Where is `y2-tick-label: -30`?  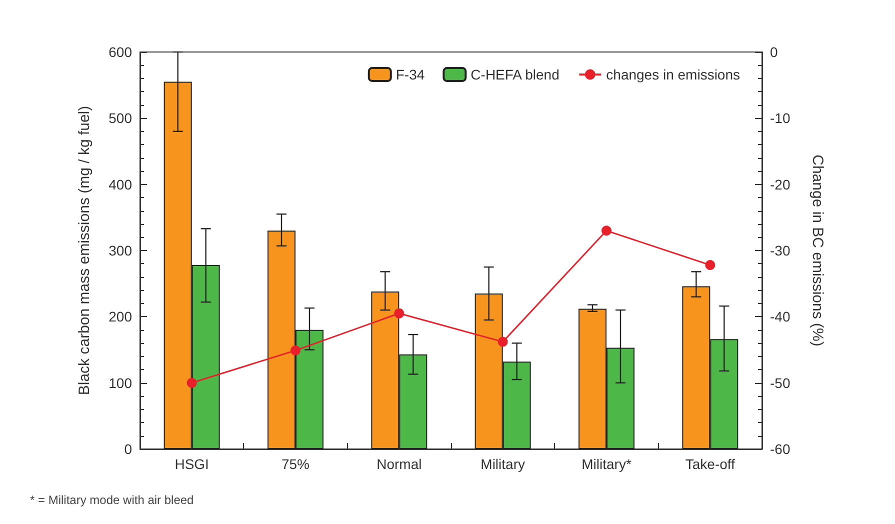 y2-tick-label: -30 is located at coordinates (780, 250).